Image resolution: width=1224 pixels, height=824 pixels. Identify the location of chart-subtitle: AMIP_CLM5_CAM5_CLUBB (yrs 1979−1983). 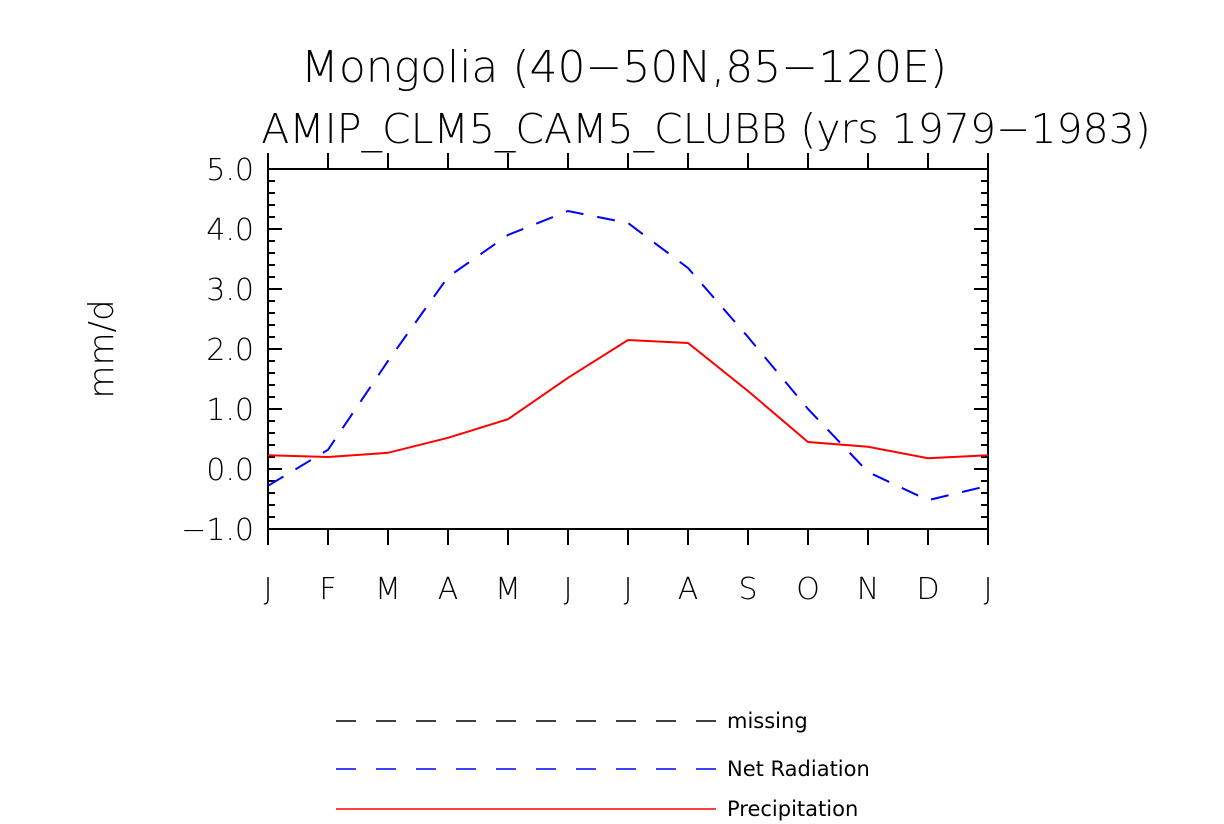
(706, 129).